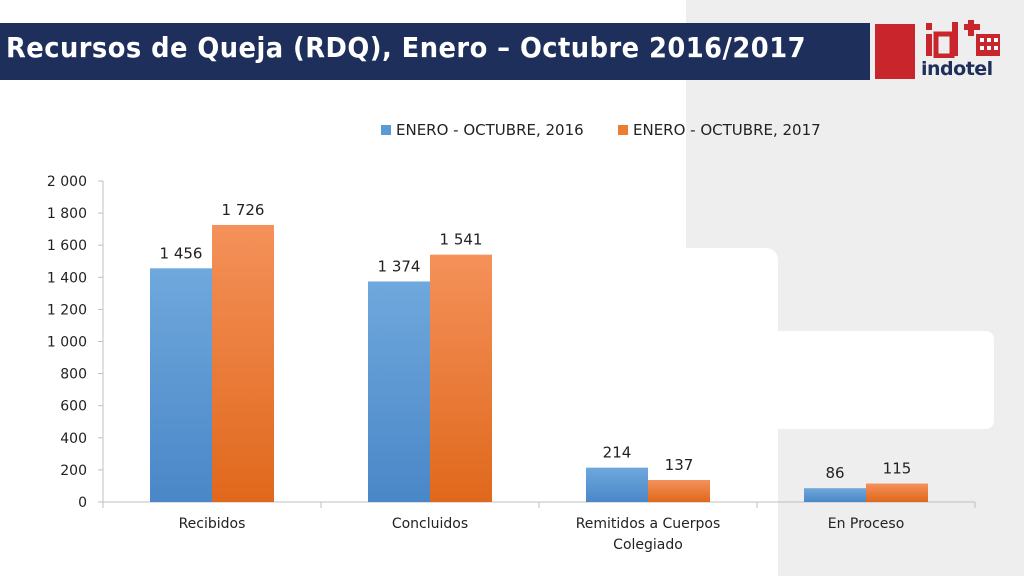 The image size is (1024, 576). I want to click on y-tick-label: 1 400, so click(67, 278).